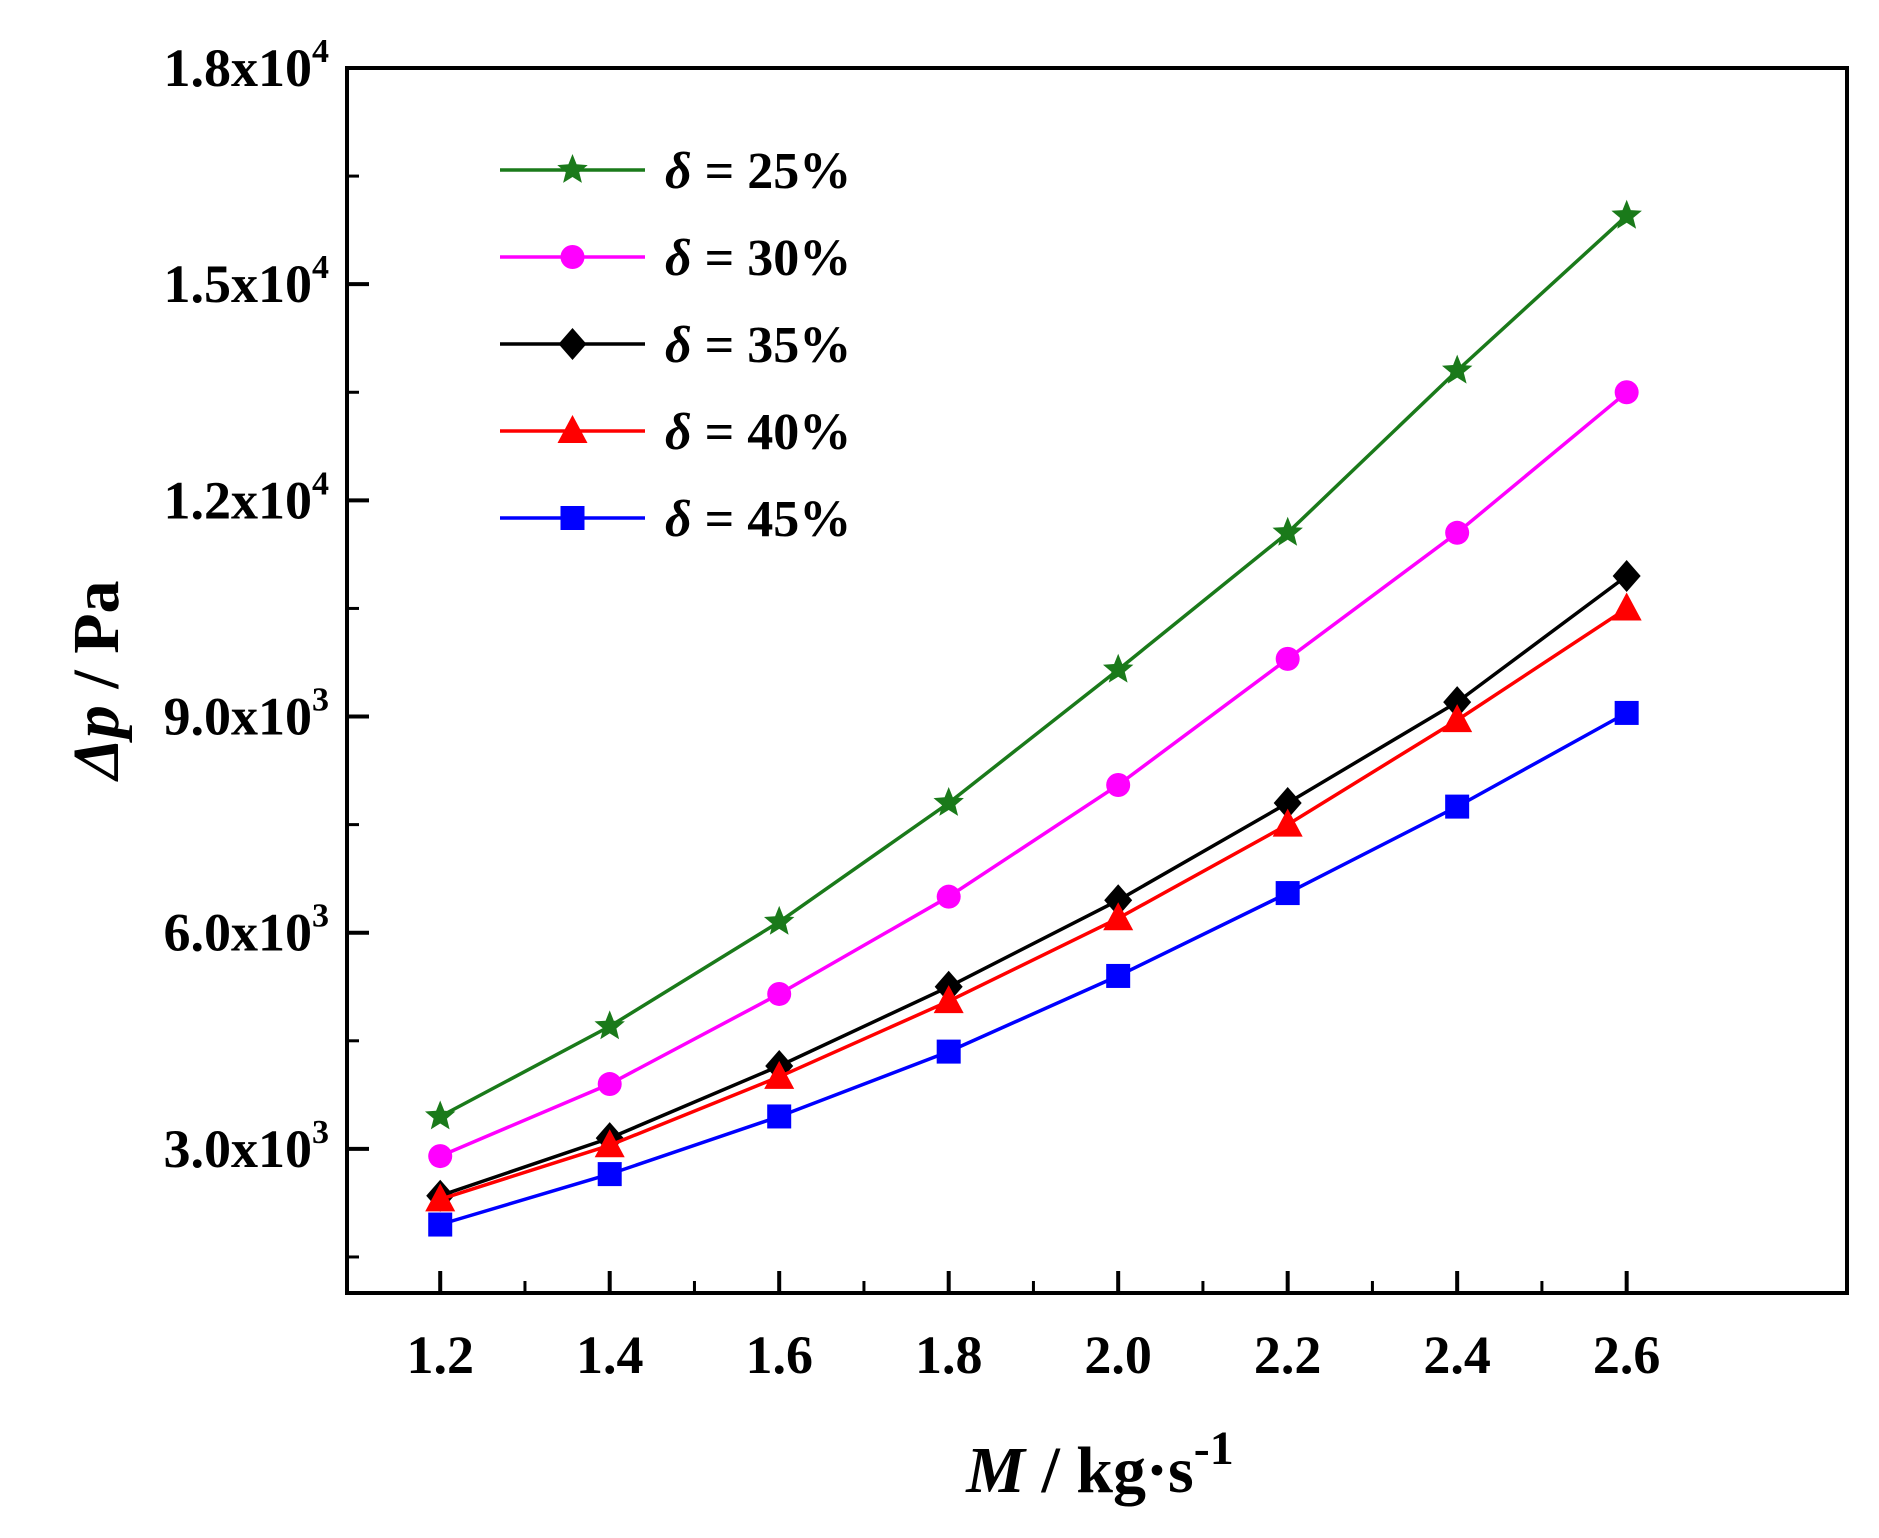 The width and height of the screenshot is (1879, 1538). I want to click on x-tick-label: 2.4, so click(1457, 1355).